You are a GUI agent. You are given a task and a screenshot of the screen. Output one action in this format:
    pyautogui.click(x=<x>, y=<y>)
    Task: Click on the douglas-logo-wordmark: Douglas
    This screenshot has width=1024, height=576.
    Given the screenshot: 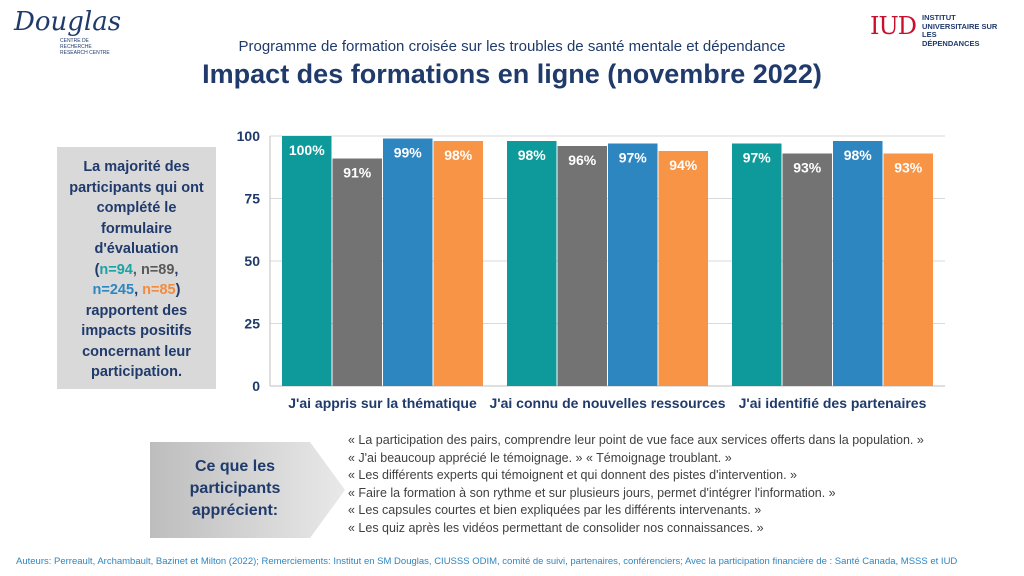 What is the action you would take?
    pyautogui.click(x=68, y=22)
    